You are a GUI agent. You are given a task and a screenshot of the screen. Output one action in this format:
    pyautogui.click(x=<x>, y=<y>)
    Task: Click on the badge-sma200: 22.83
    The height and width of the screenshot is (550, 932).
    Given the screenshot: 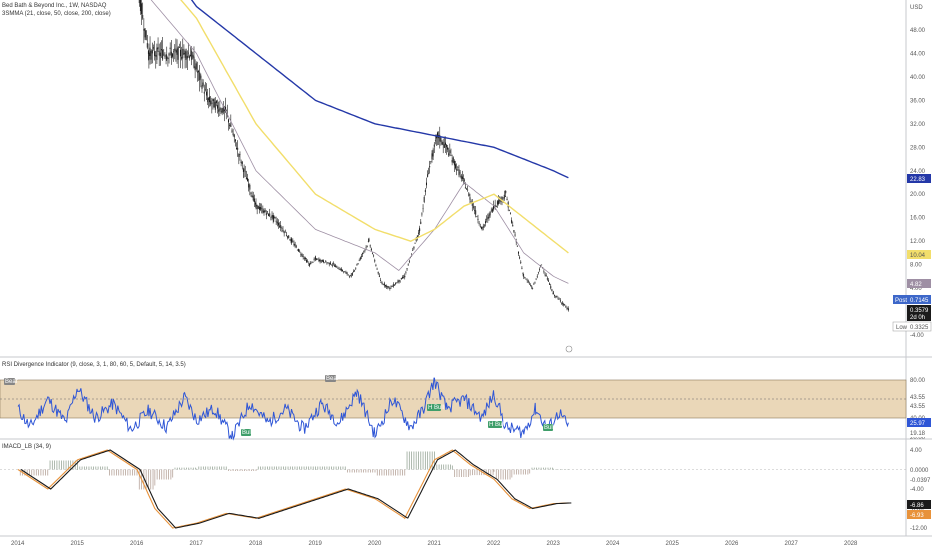 What is the action you would take?
    pyautogui.click(x=918, y=180)
    